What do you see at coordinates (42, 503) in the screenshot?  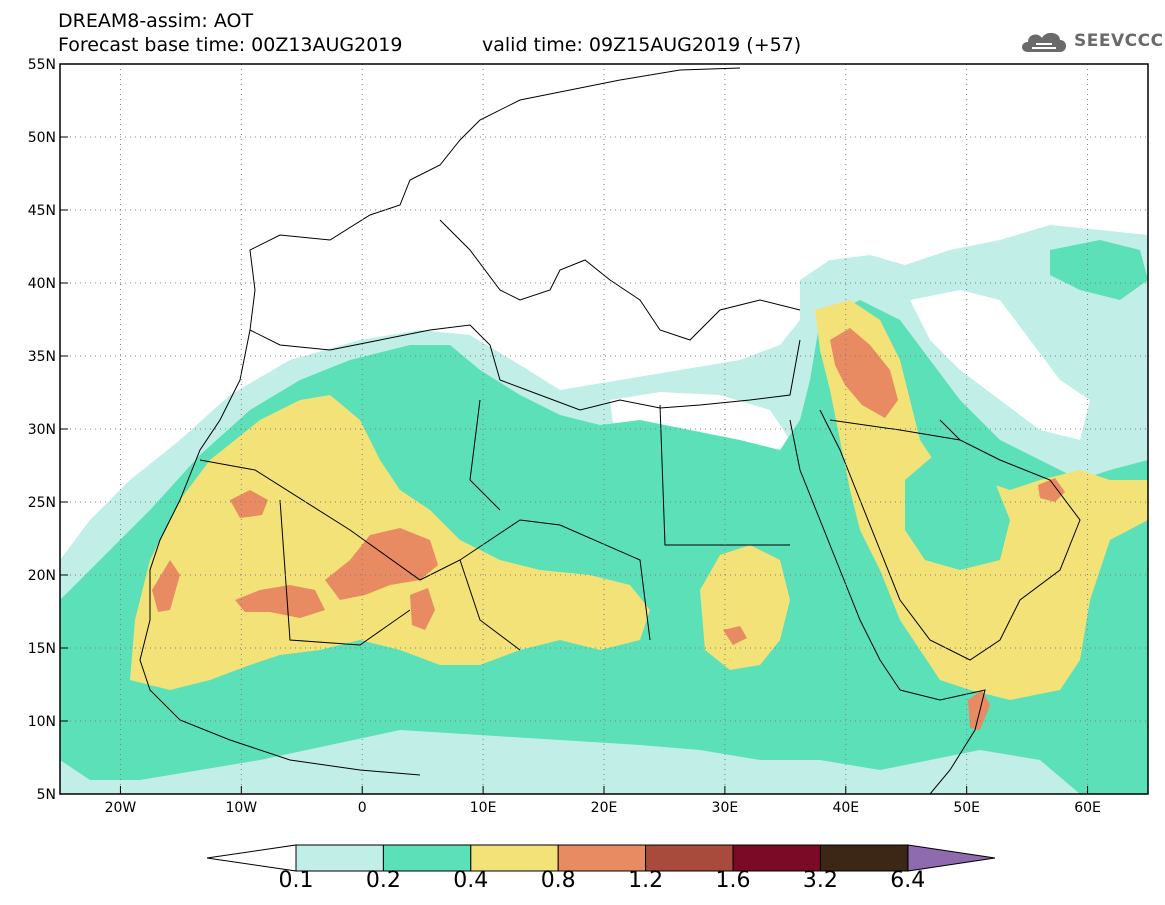 I see `lat-tick-label-6: 25N` at bounding box center [42, 503].